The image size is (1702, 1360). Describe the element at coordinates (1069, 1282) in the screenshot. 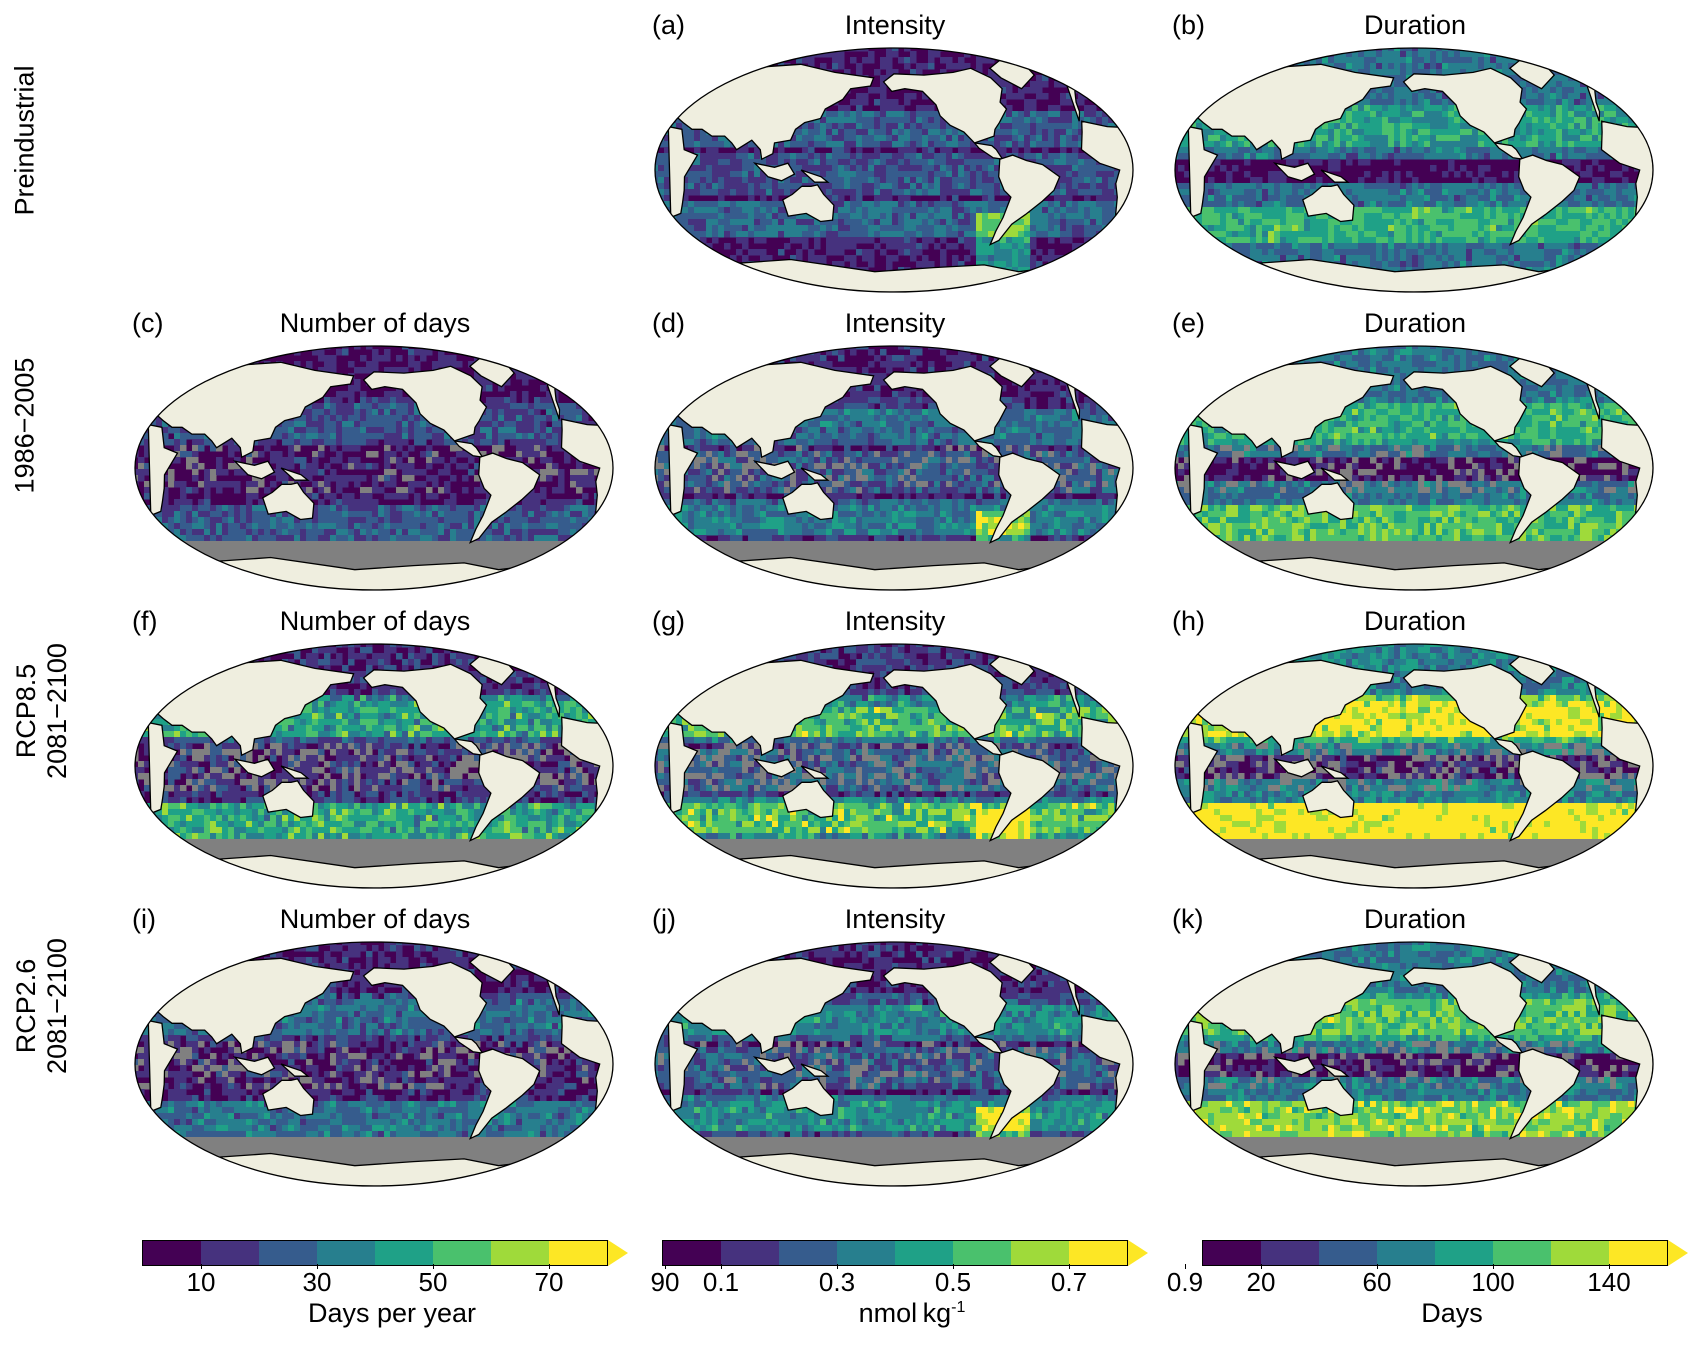

I see `colorbar-tick-label: 0.7` at that location.